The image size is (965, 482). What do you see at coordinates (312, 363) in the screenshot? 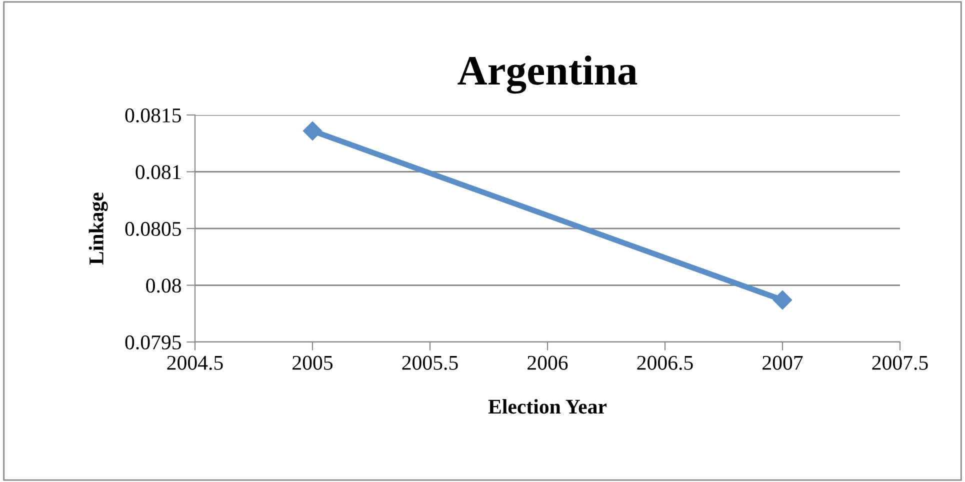
I see `x-tick-label: 2005` at bounding box center [312, 363].